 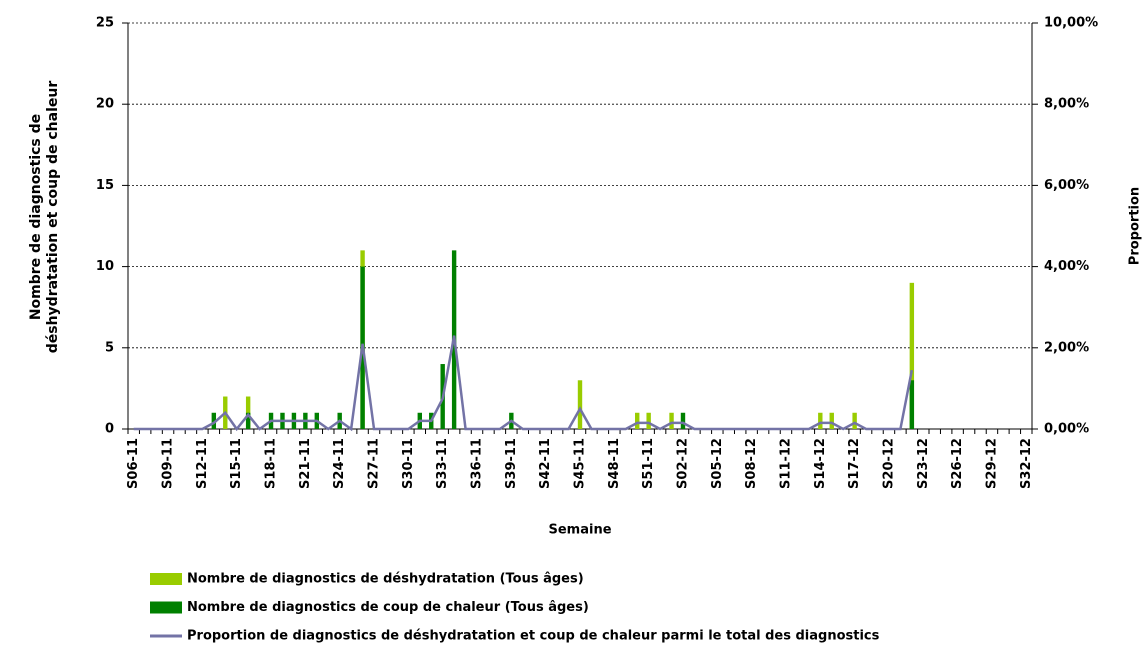 I want to click on x-tick-label: S08-12, so click(x=751, y=463).